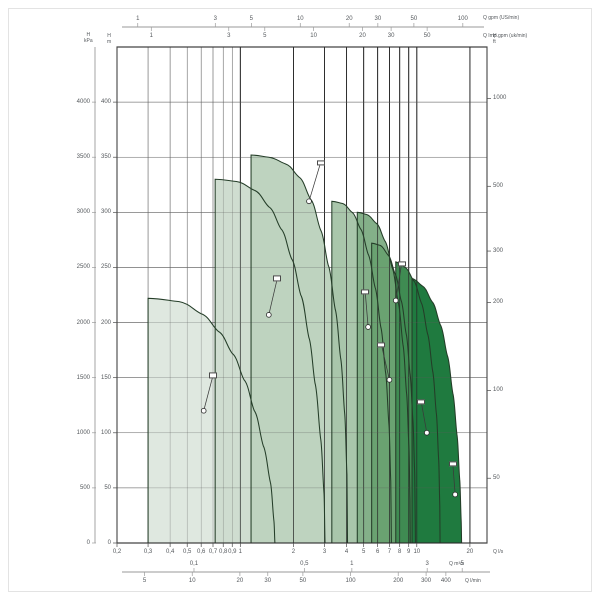 Image resolution: width=600 pixels, height=600 pixels. I want to click on x-tick-primary: 0,4, so click(170, 552).